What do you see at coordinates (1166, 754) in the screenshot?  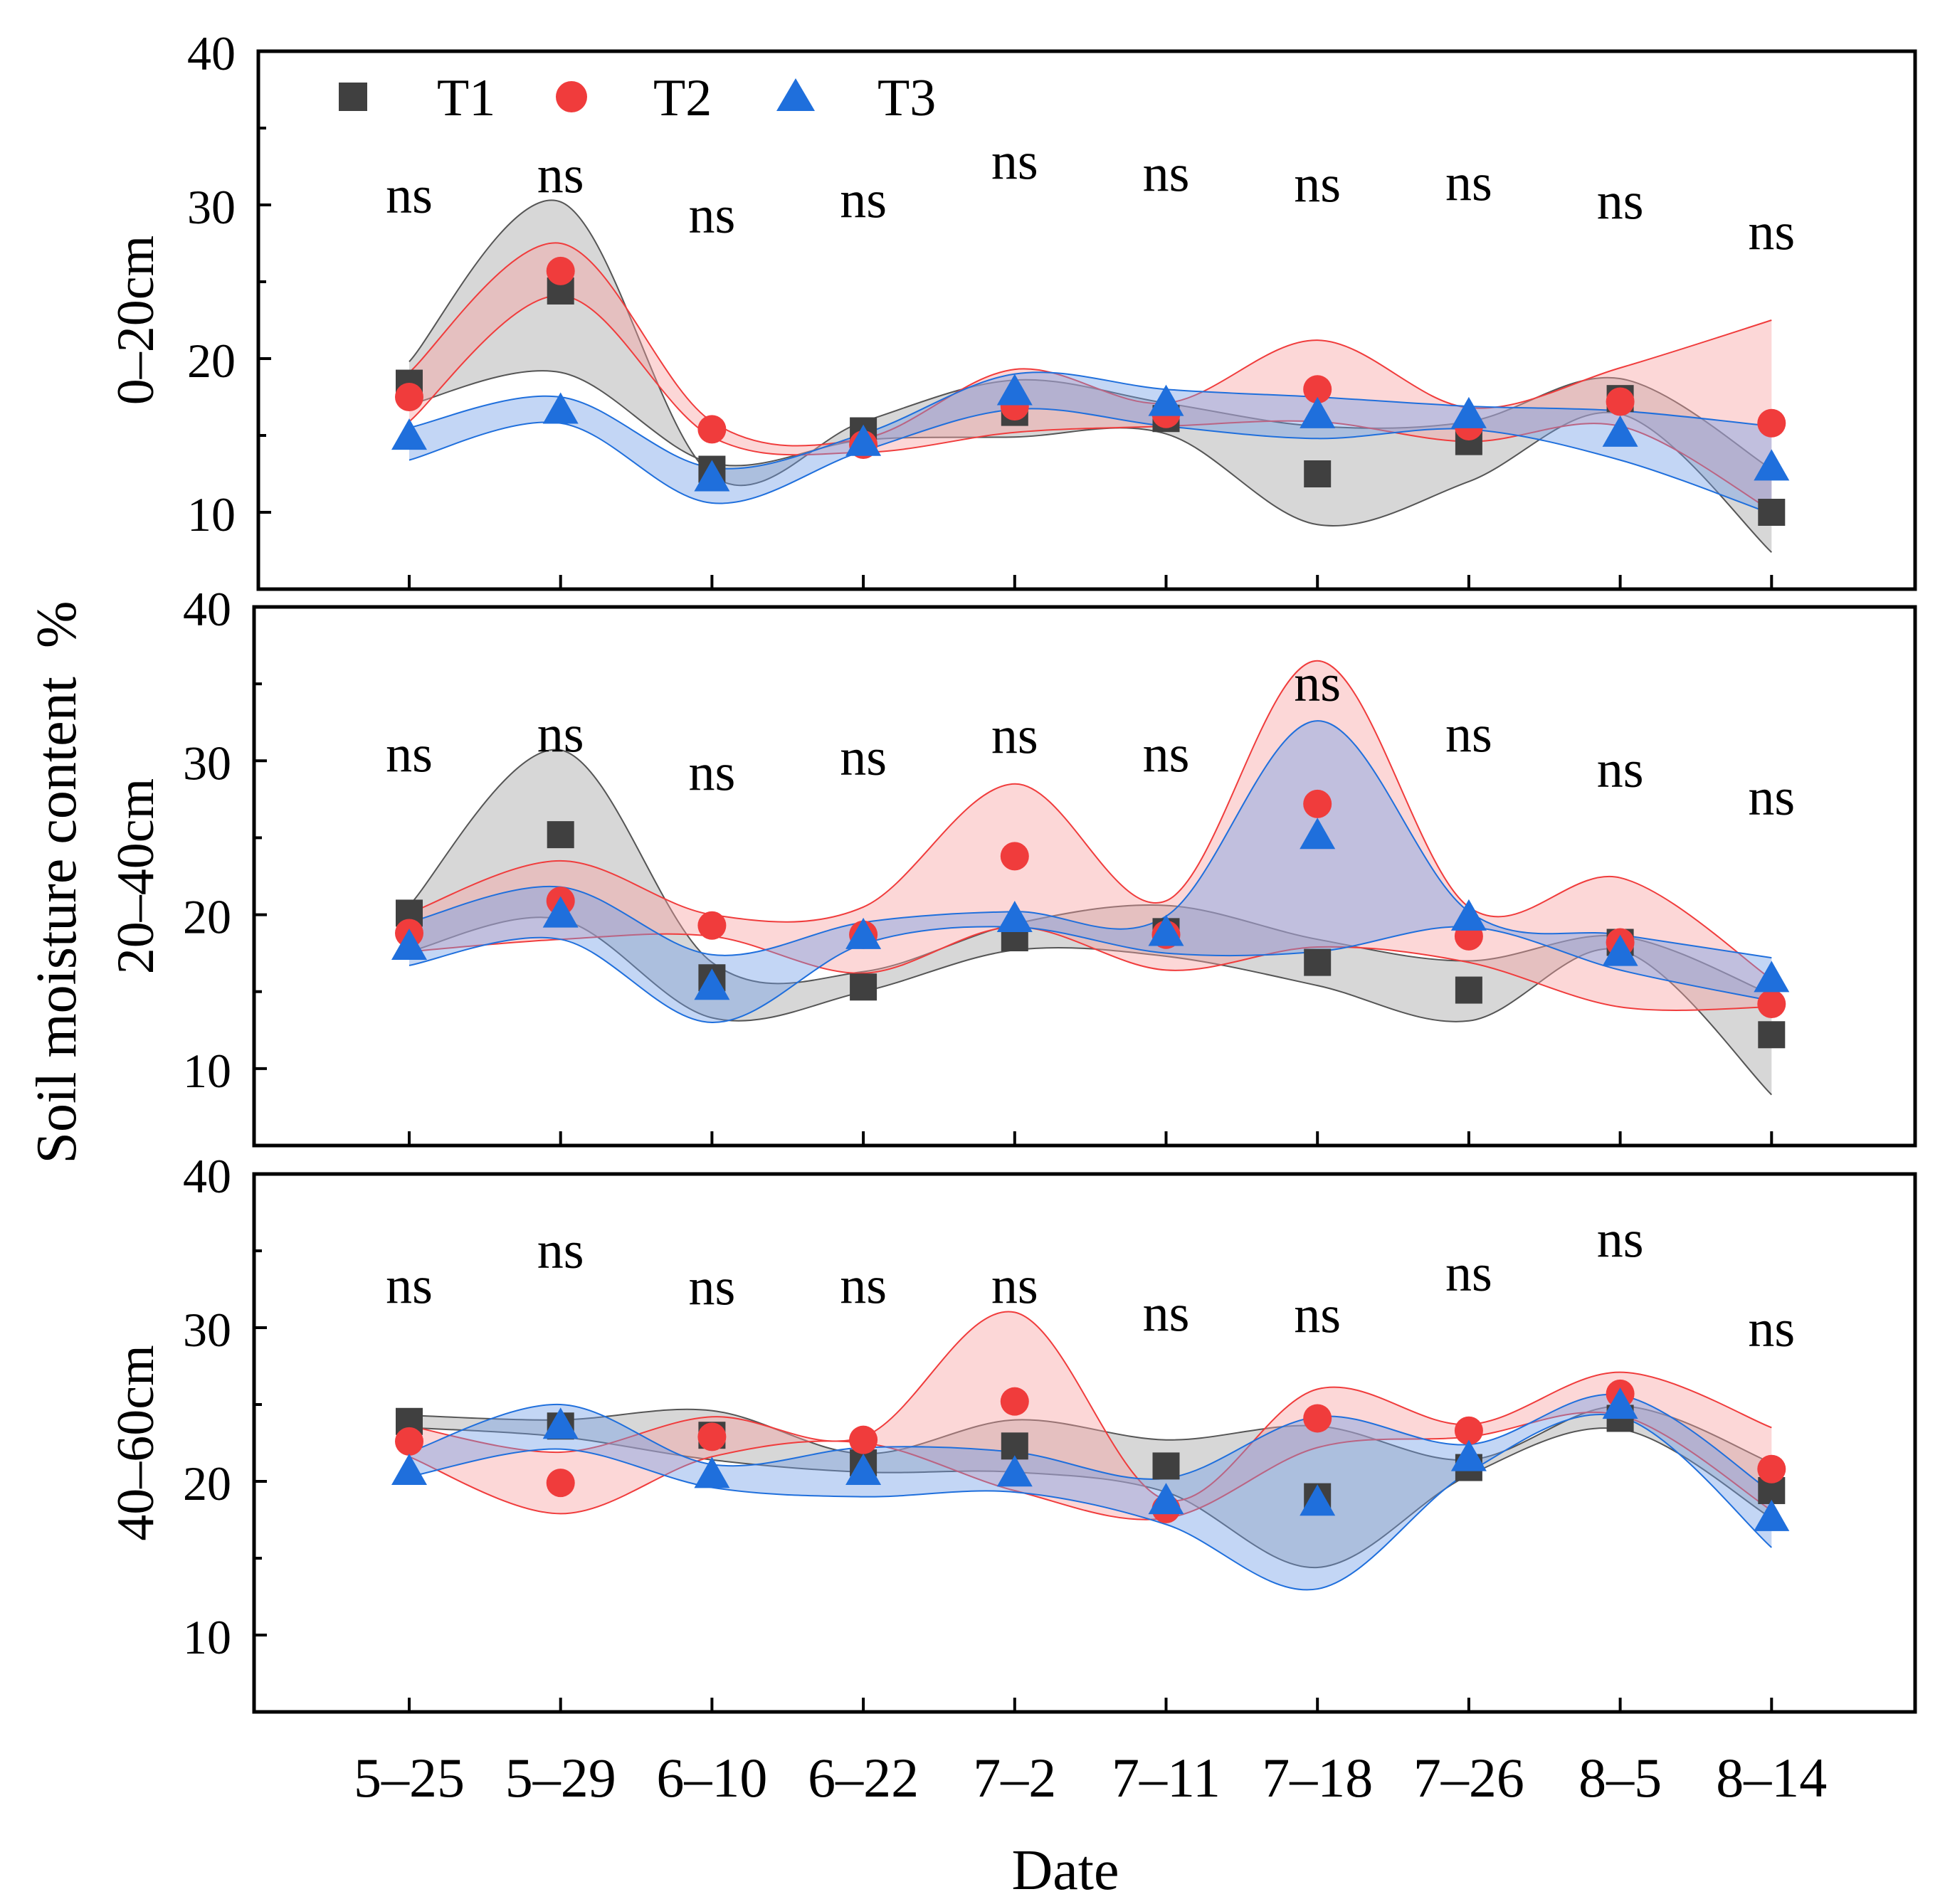 I see `significance-label-p1-5: ns` at bounding box center [1166, 754].